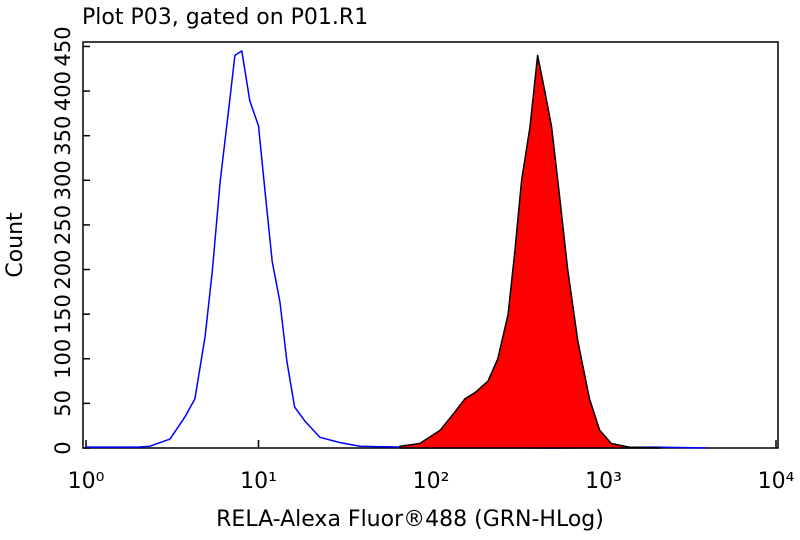  I want to click on y-tick-label: 100, so click(63, 359).